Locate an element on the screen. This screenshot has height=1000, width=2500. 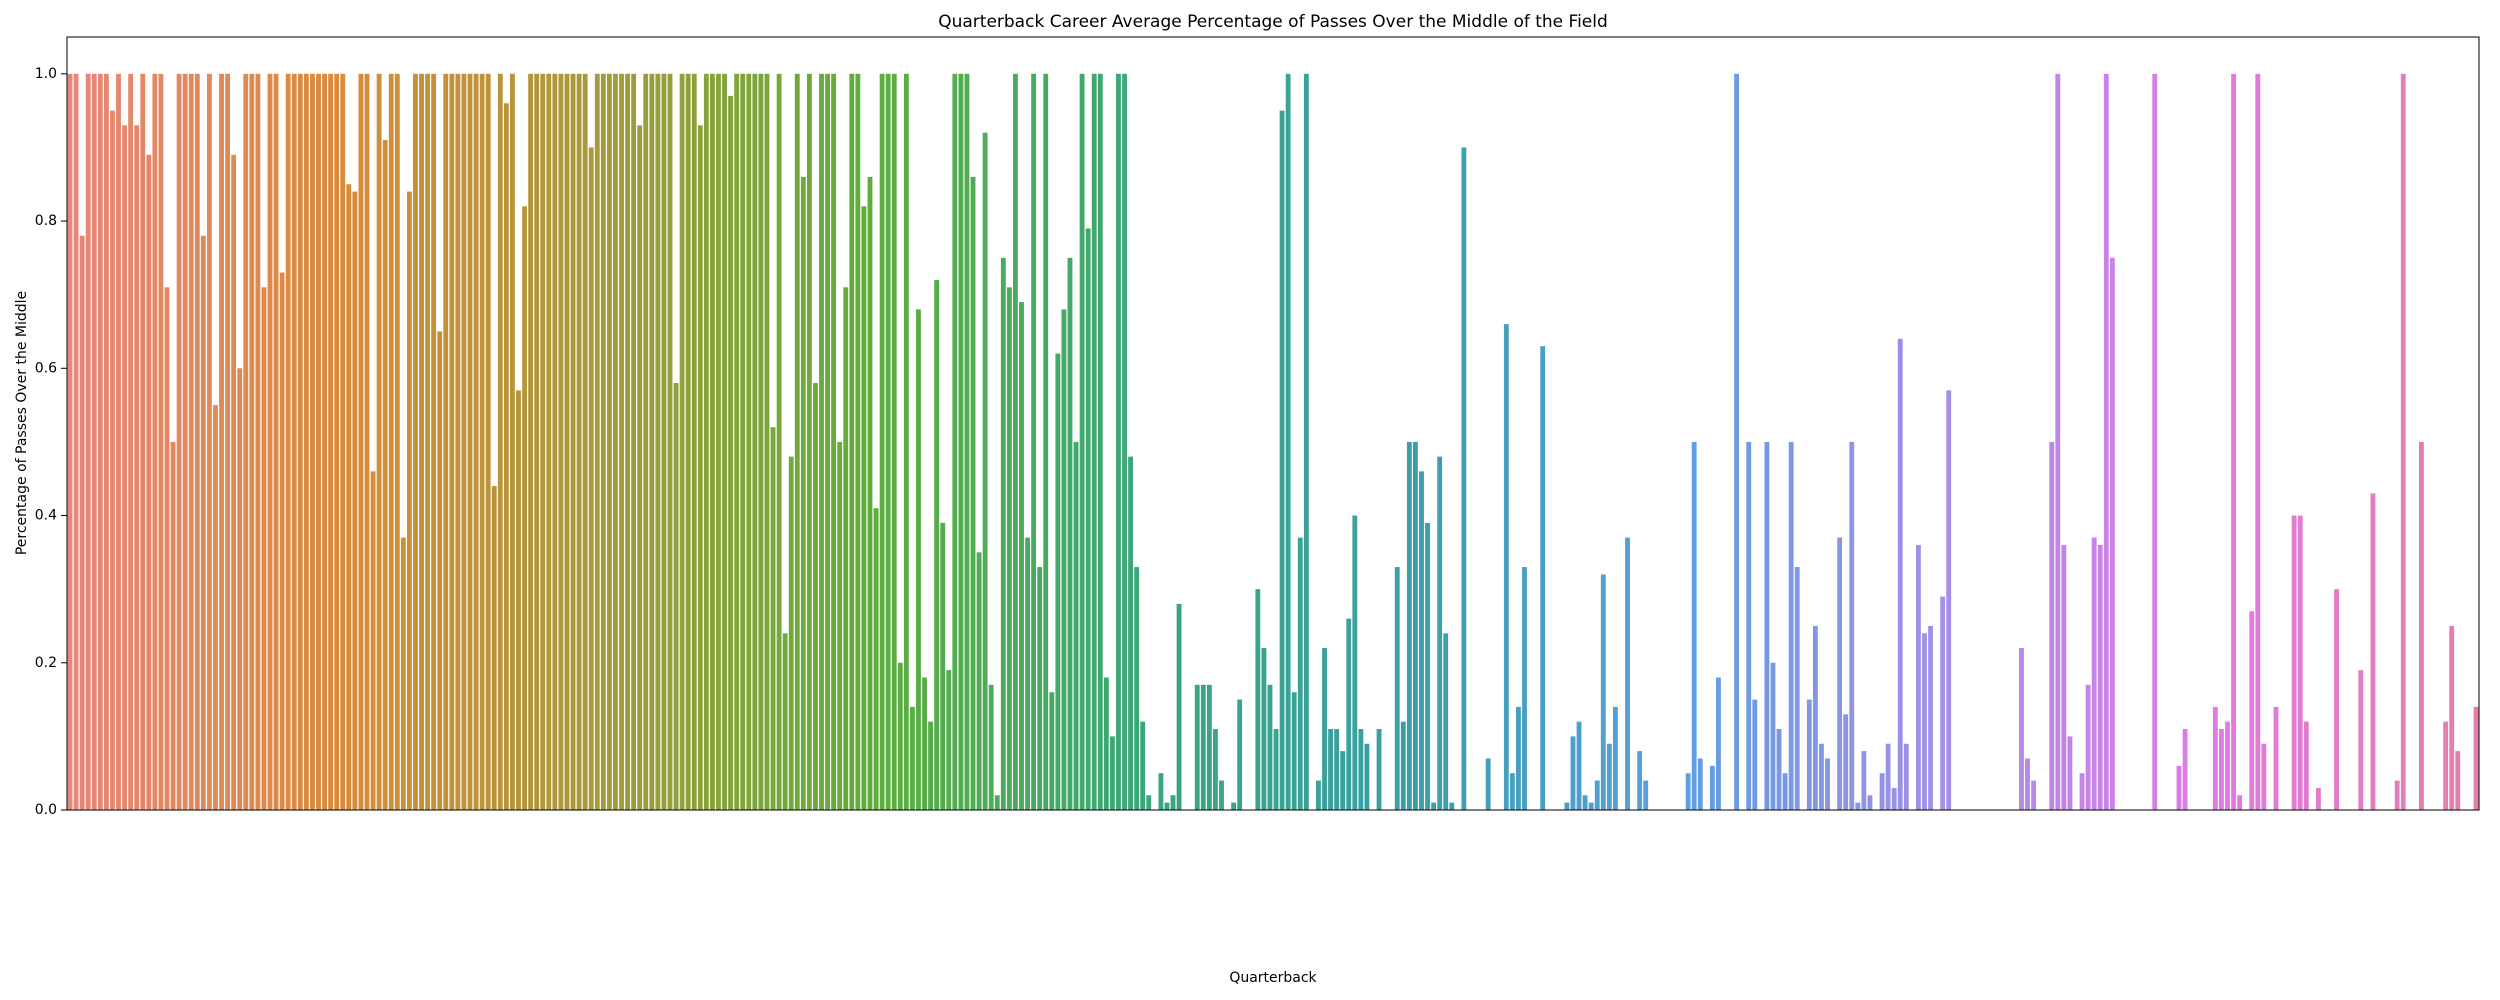
y-tick-label: 0.0 is located at coordinates (46, 810).